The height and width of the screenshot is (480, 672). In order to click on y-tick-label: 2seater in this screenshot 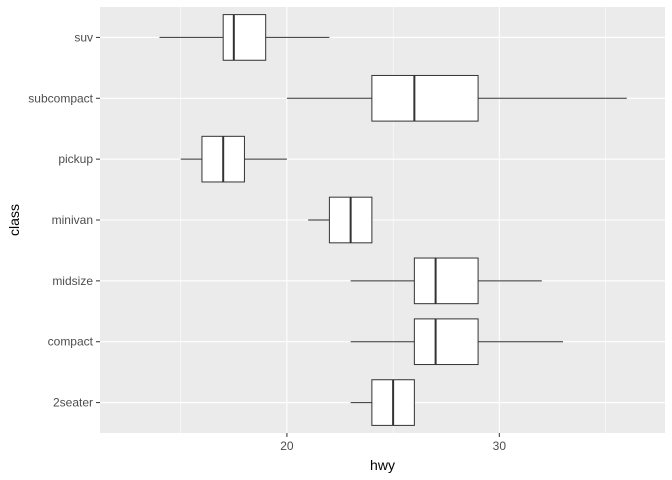, I will do `click(73, 403)`.